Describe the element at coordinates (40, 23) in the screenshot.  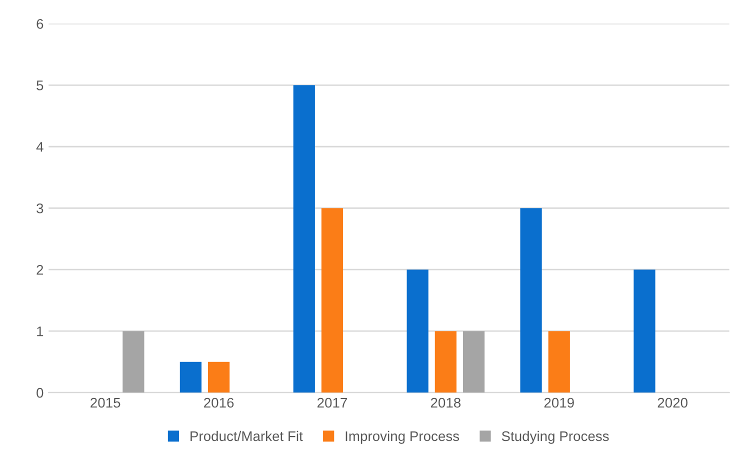
I see `y-tick-label: 6` at that location.